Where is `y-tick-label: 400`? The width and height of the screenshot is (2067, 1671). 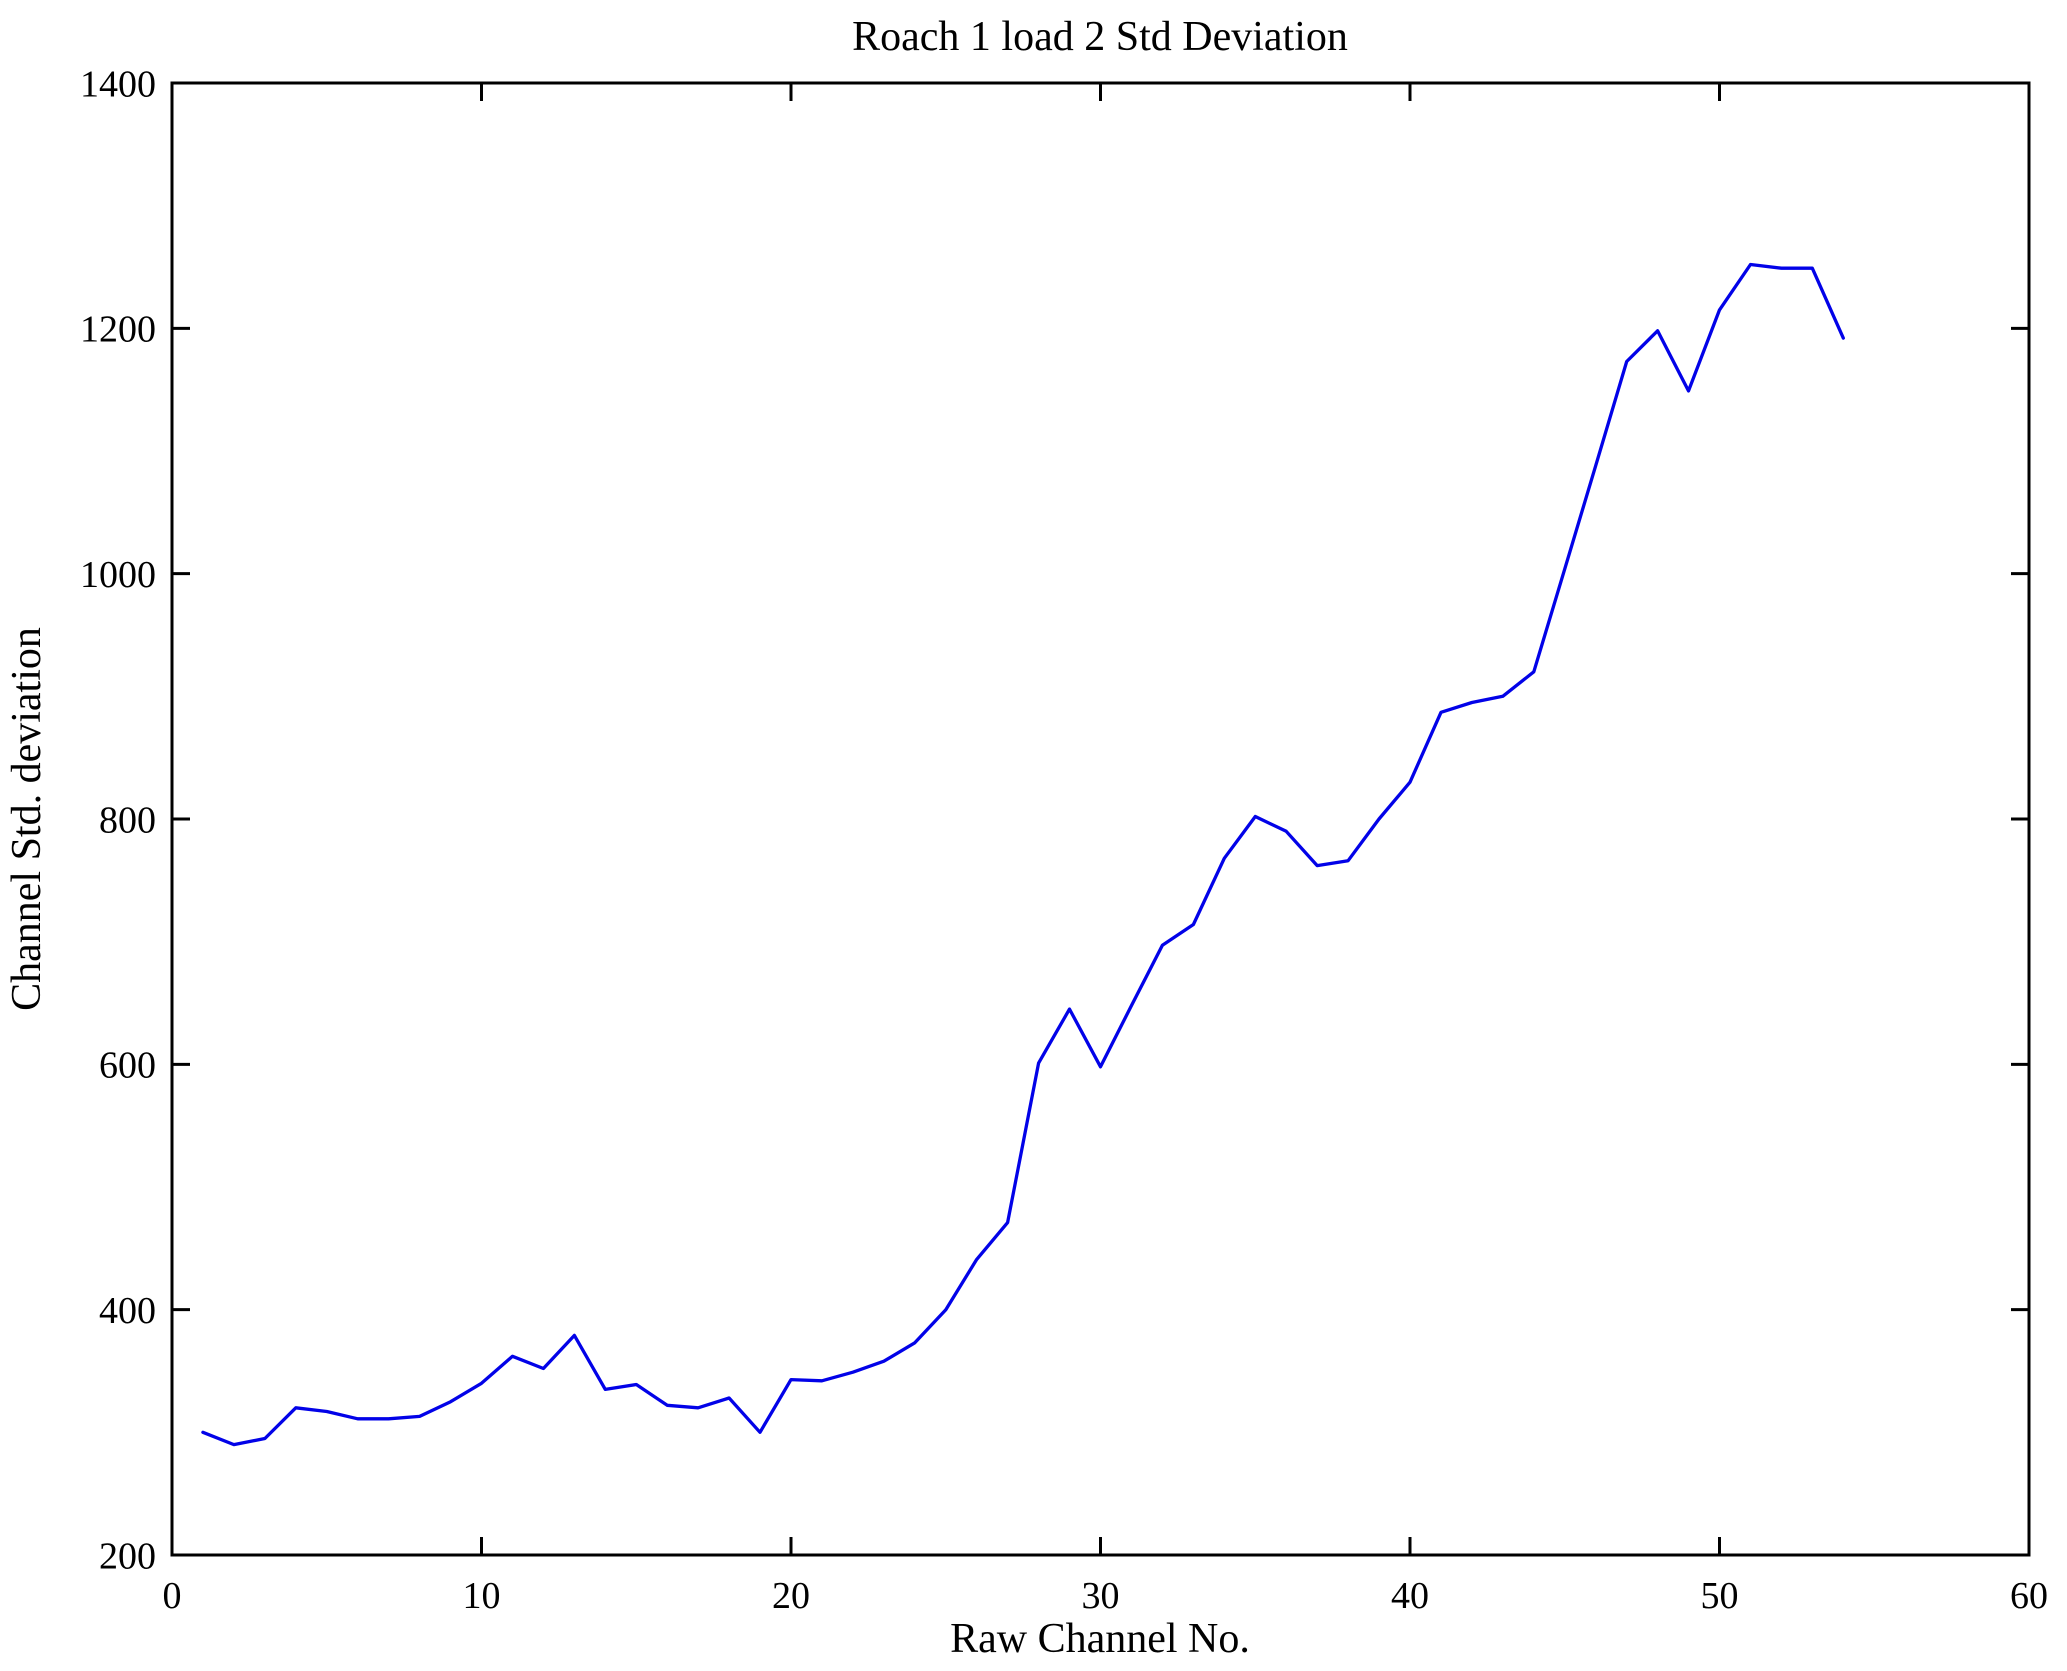
y-tick-label: 400 is located at coordinates (127, 1311).